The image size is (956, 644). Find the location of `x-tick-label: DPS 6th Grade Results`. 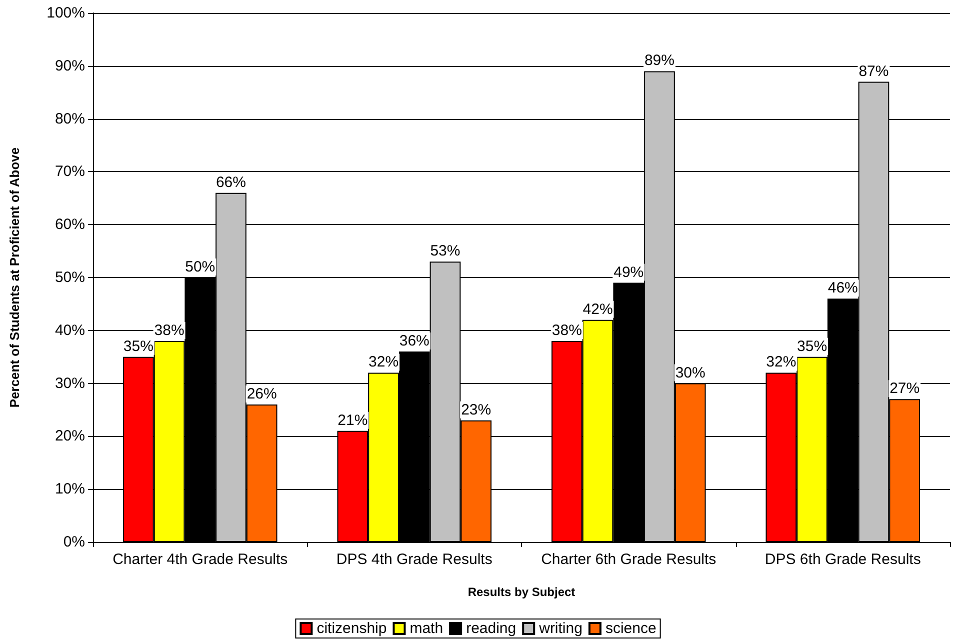

x-tick-label: DPS 6th Grade Results is located at coordinates (842, 559).